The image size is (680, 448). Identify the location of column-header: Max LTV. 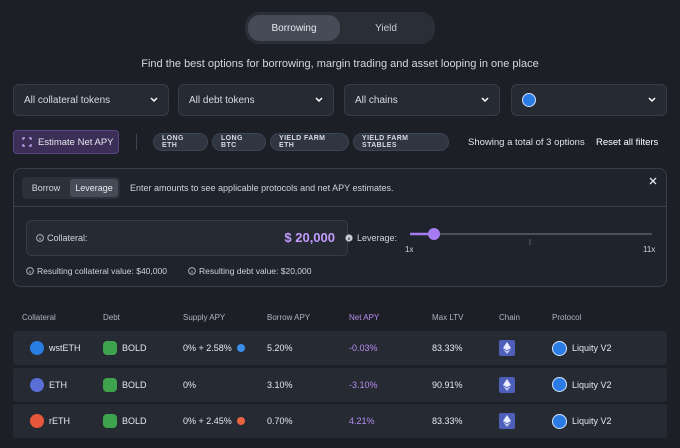
(448, 317).